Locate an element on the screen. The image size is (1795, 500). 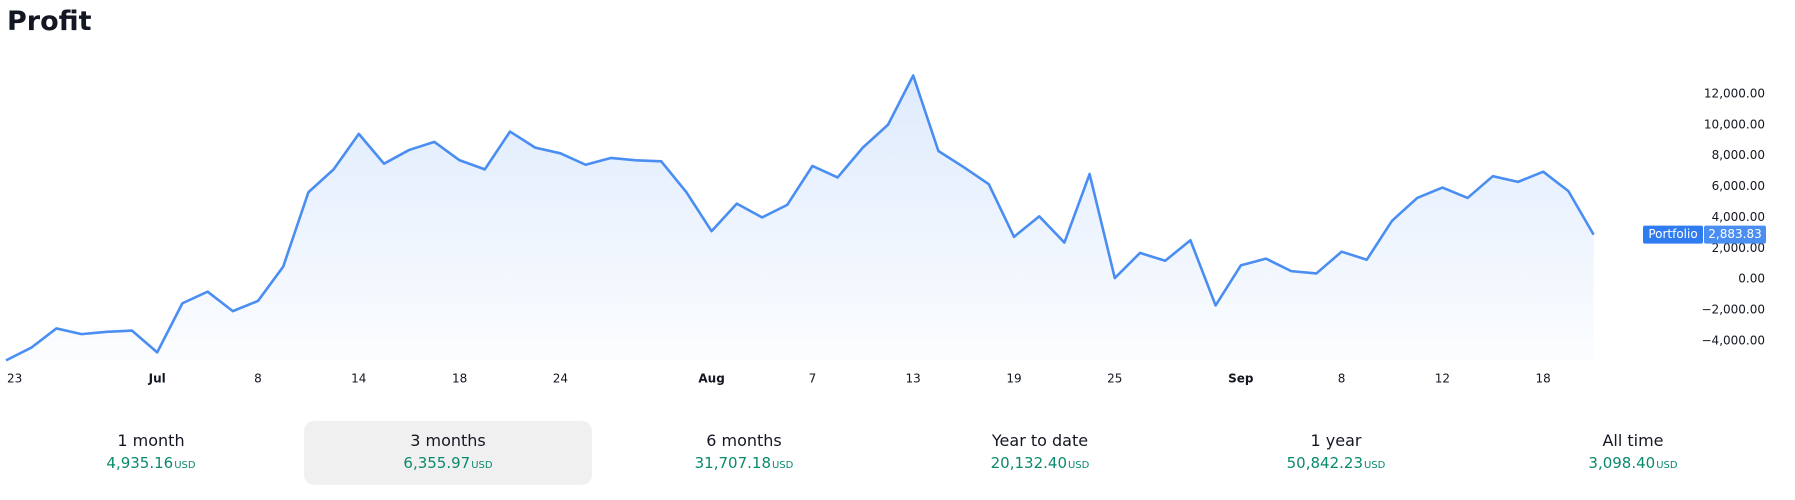
period-label: Year to date is located at coordinates (1040, 440).